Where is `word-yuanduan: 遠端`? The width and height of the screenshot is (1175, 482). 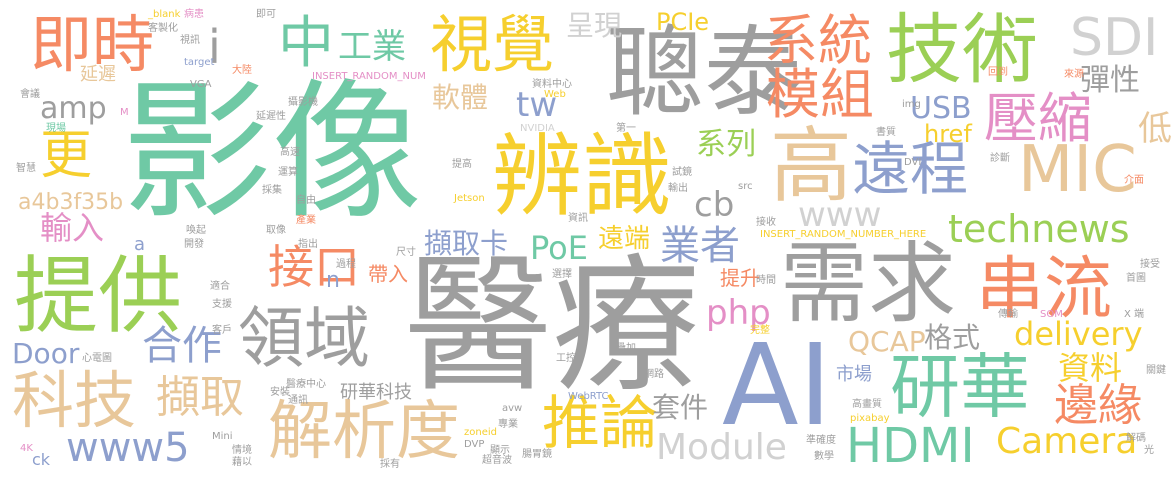 word-yuanduan: 遠端 is located at coordinates (624, 239).